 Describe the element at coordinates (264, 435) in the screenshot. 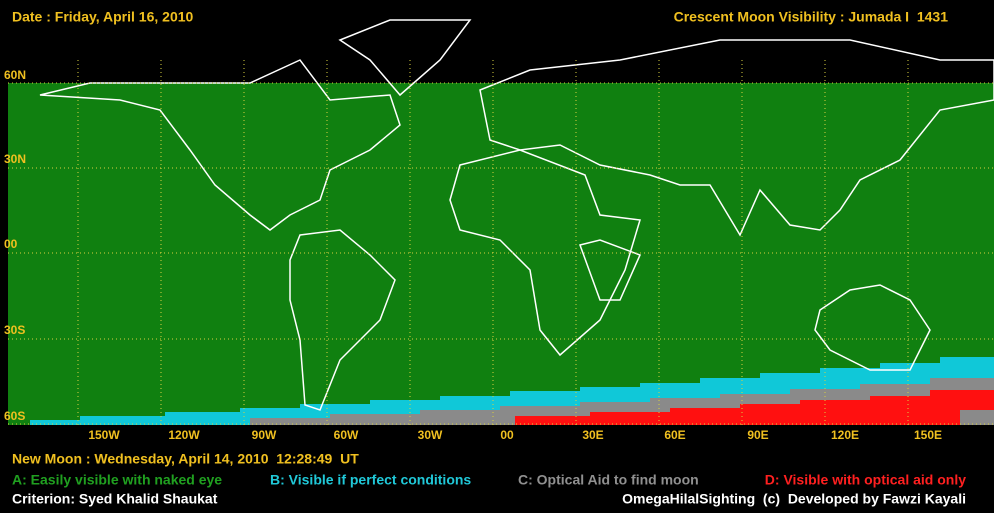

I see `lon-label: 90W` at that location.